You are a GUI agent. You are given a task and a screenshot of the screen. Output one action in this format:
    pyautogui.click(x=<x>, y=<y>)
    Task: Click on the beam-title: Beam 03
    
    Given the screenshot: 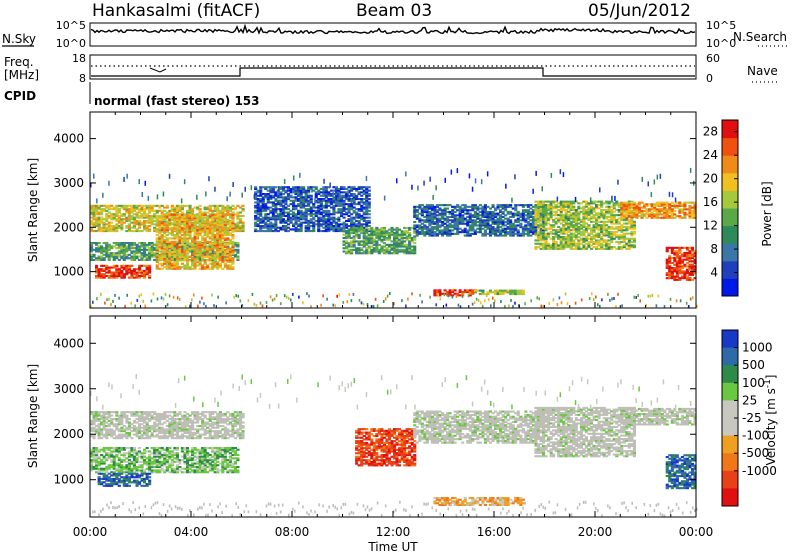 What is the action you would take?
    pyautogui.click(x=394, y=11)
    